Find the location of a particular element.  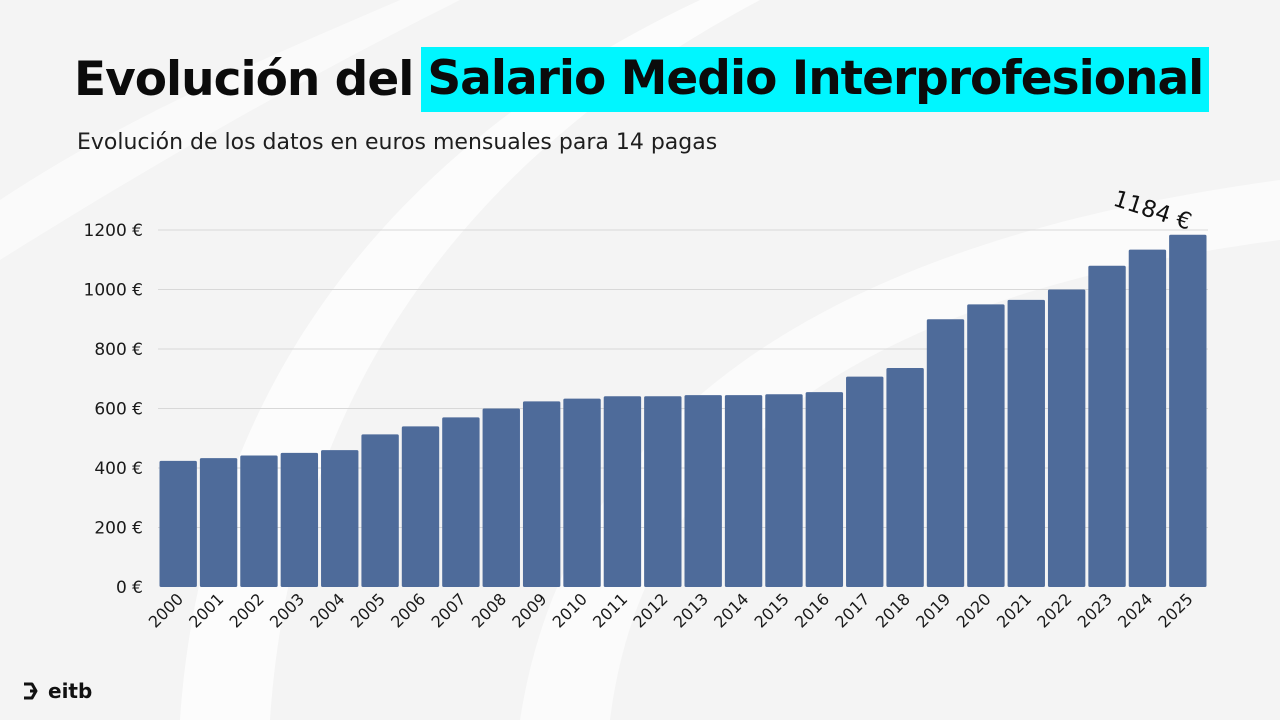

eitb-logo-icon is located at coordinates (31, 691).